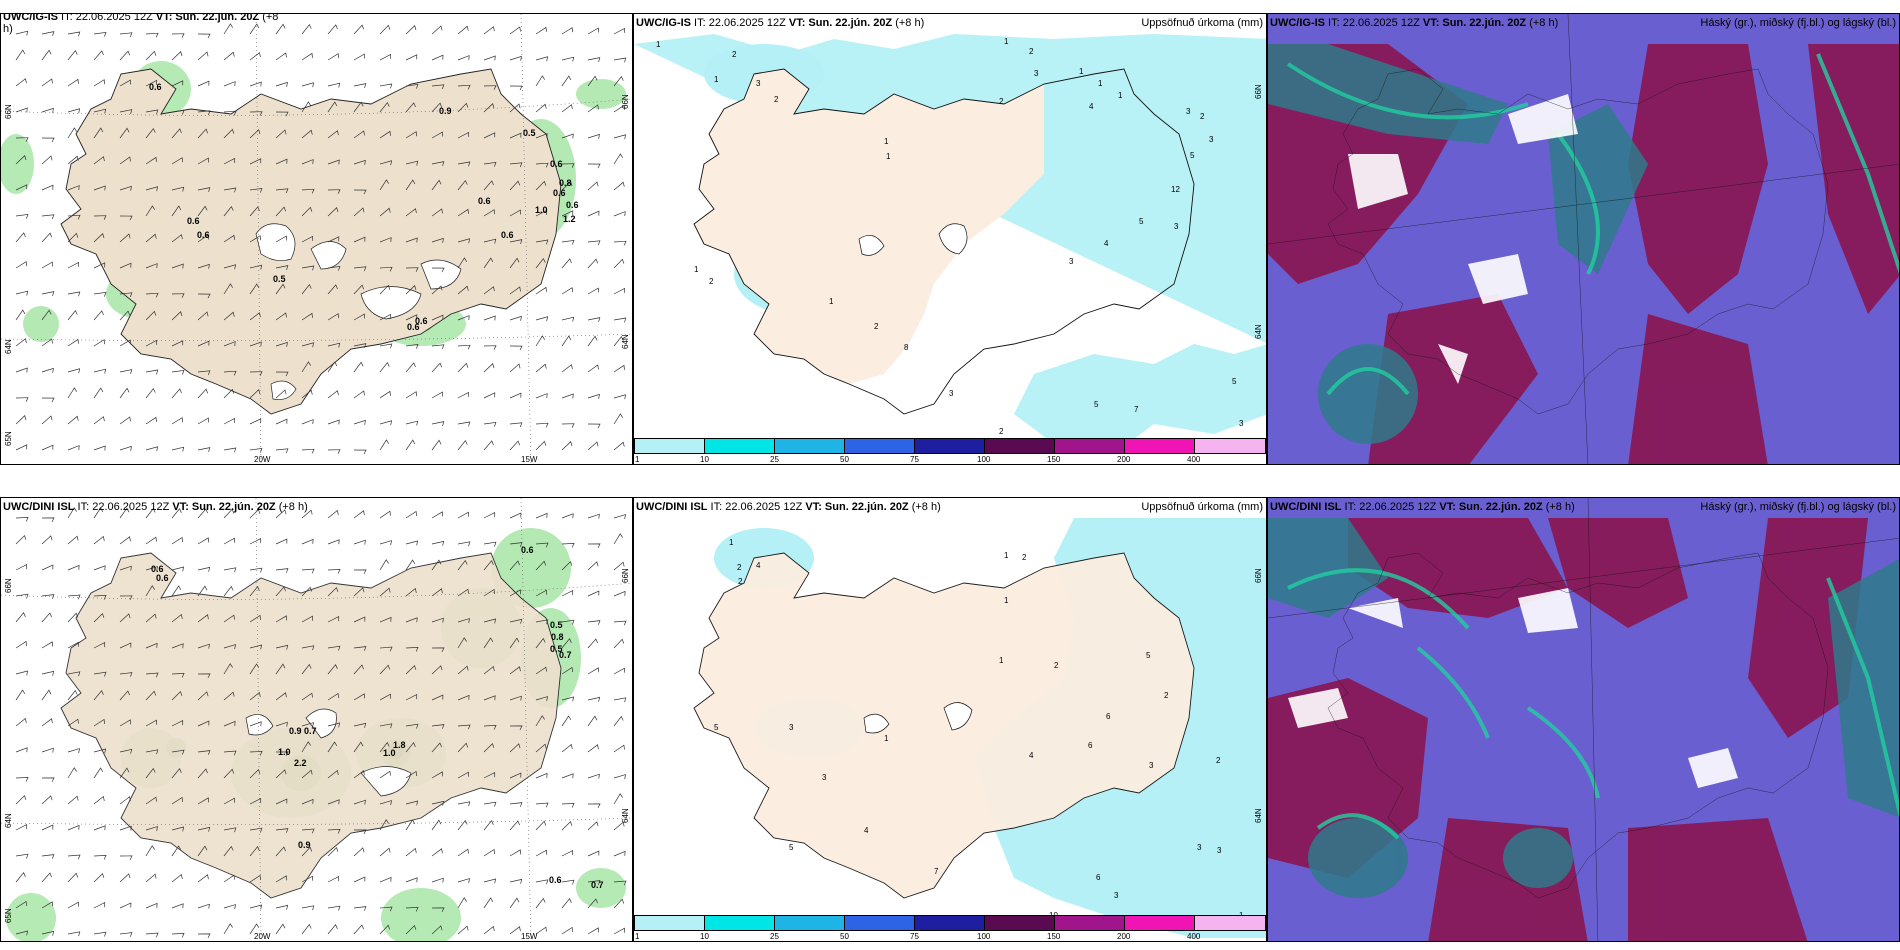 The width and height of the screenshot is (1900, 950). What do you see at coordinates (888, 156) in the screenshot?
I see `precip-value: 1` at bounding box center [888, 156].